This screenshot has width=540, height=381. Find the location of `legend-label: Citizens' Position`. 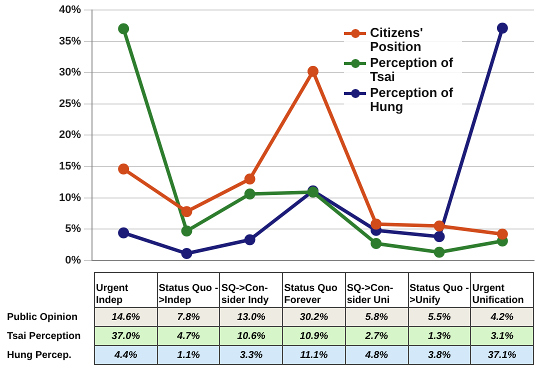

legend-label: Citizens' Position is located at coordinates (397, 39).